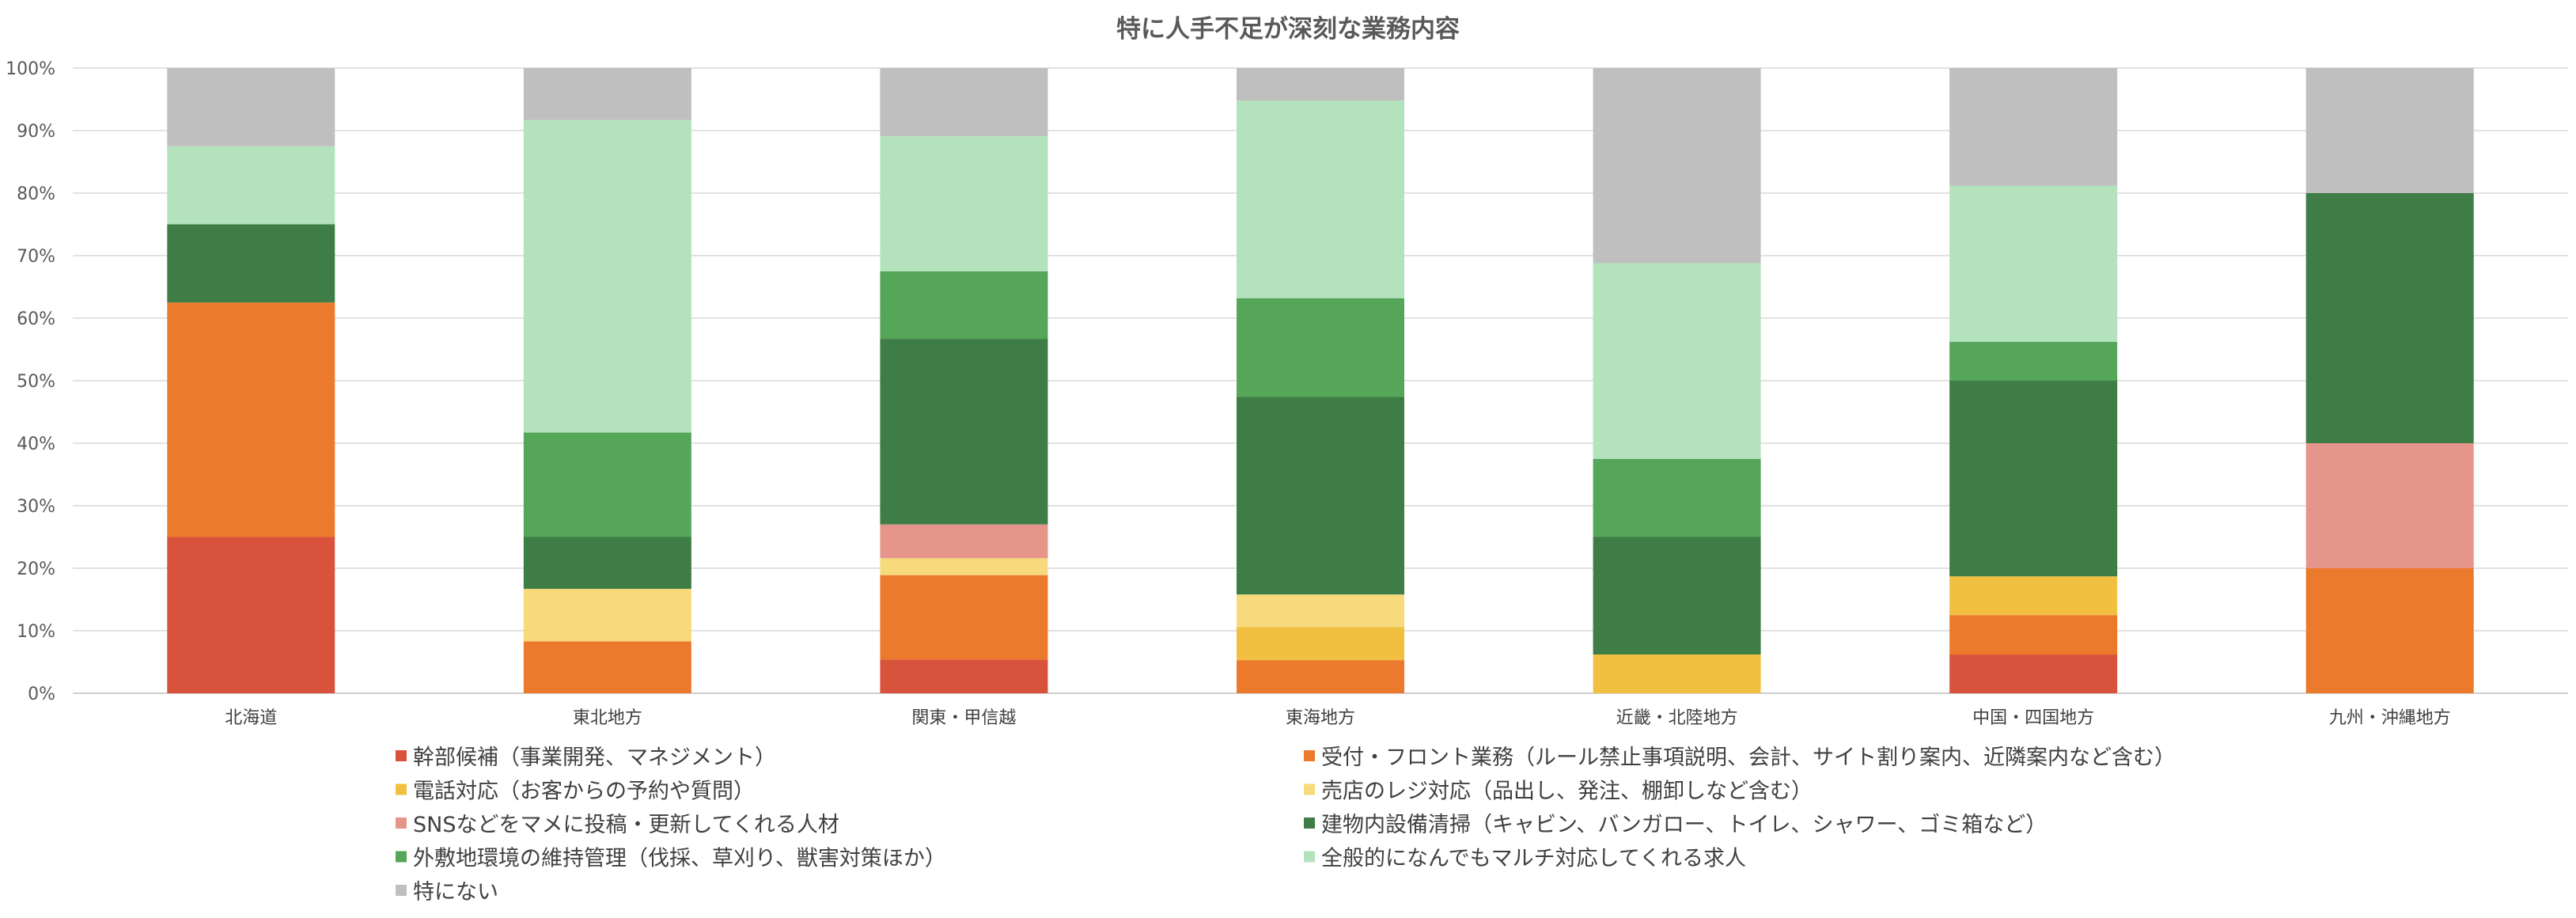 Image resolution: width=2576 pixels, height=918 pixels. I want to click on x-tick-label: 中国・四国地方, so click(2033, 718).